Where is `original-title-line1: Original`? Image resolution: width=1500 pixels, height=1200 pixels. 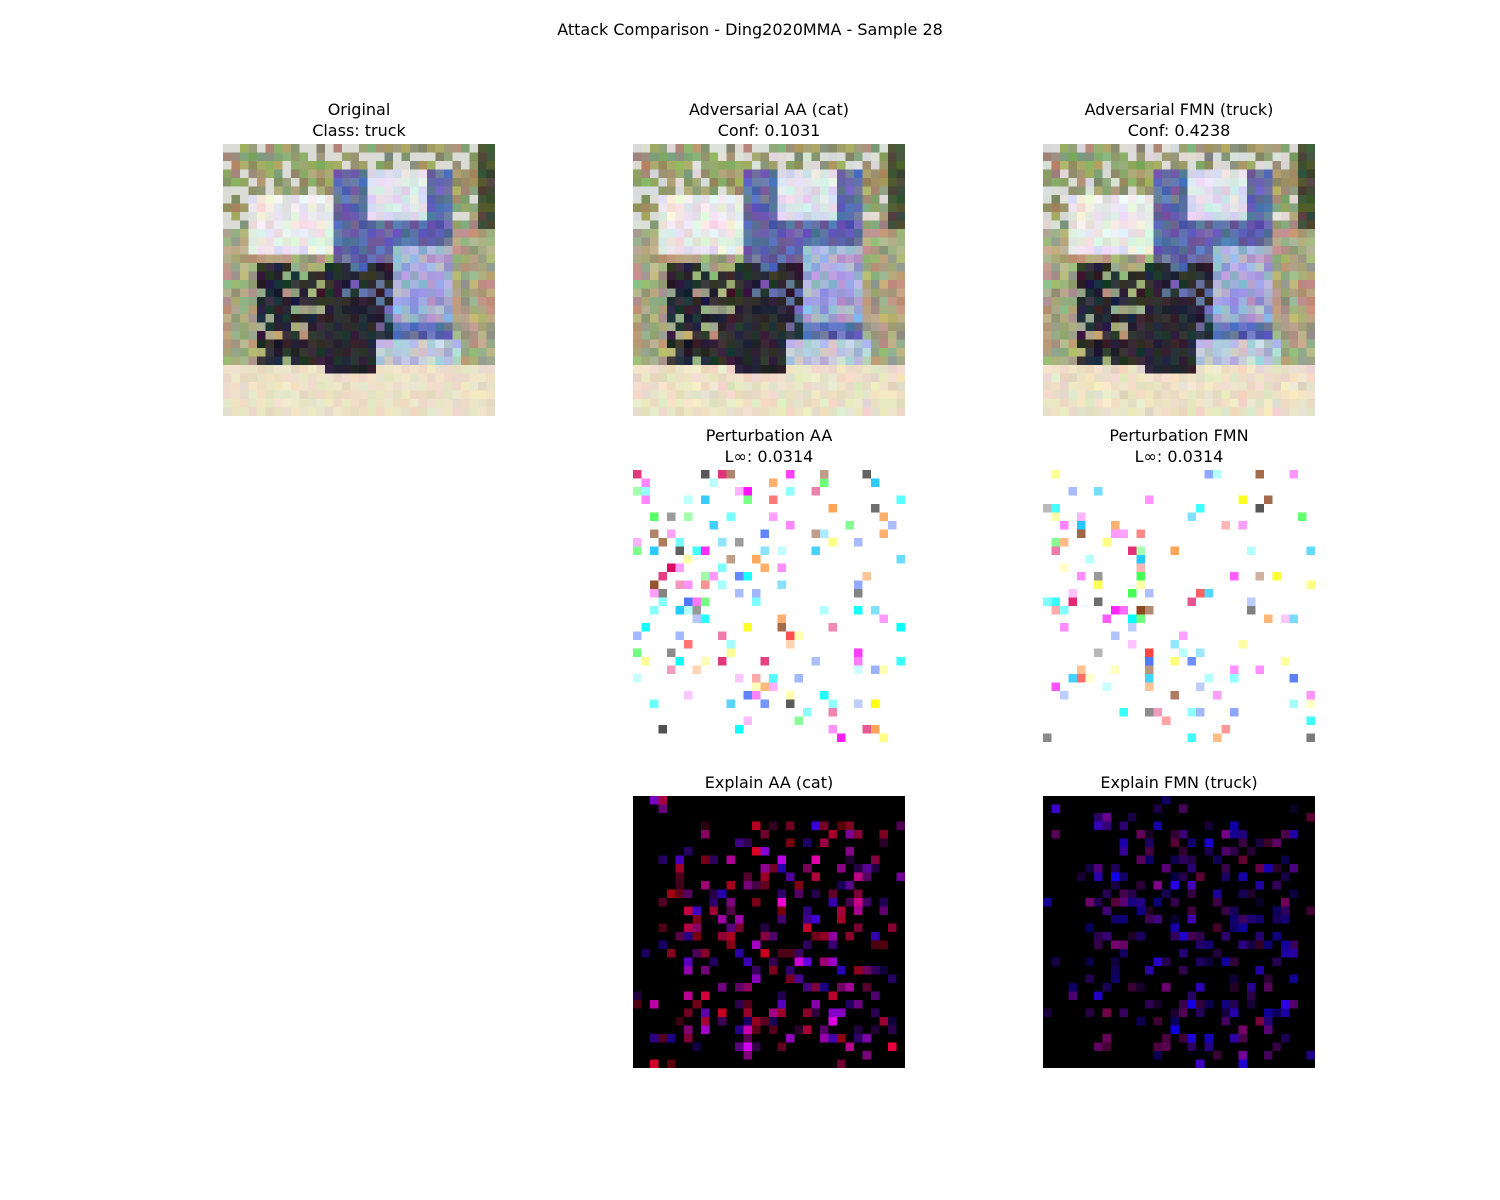
original-title-line1: Original is located at coordinates (359, 109).